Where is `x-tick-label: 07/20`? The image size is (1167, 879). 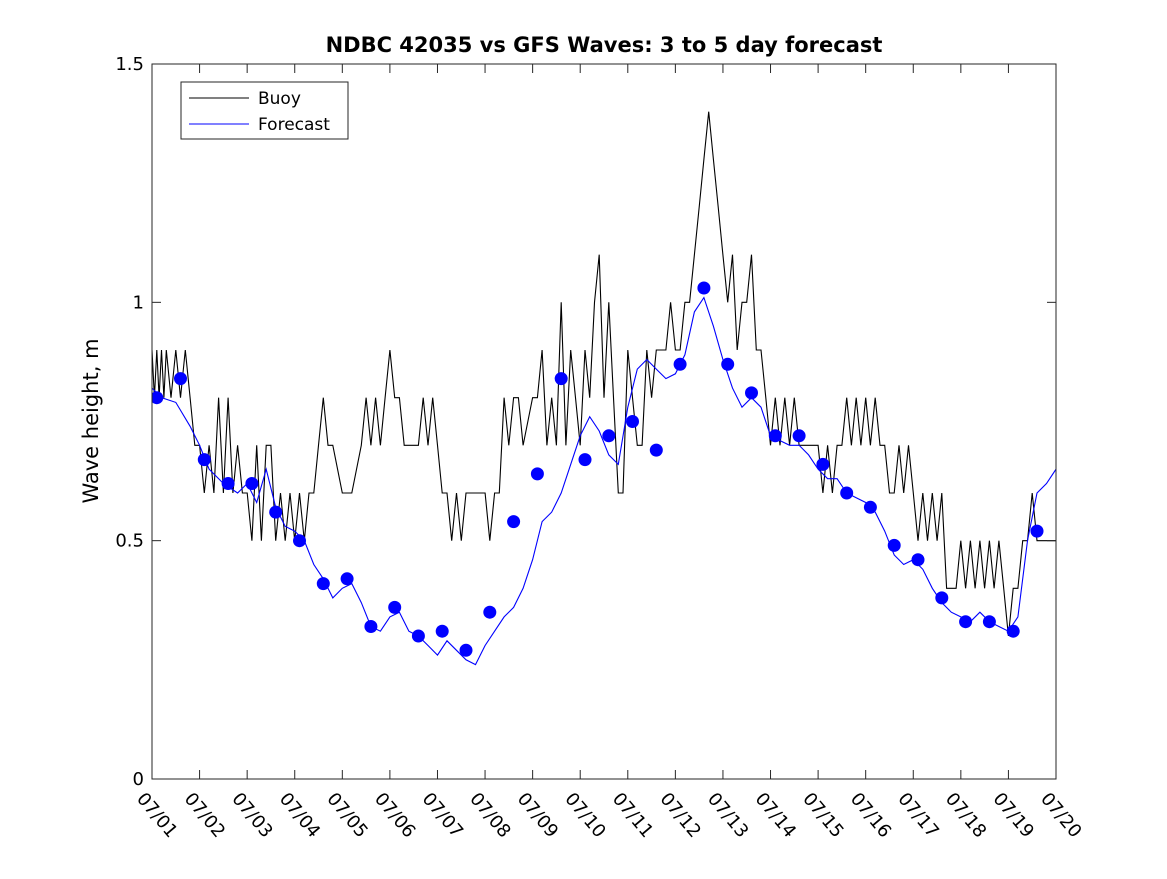 x-tick-label: 07/20 is located at coordinates (1060, 815).